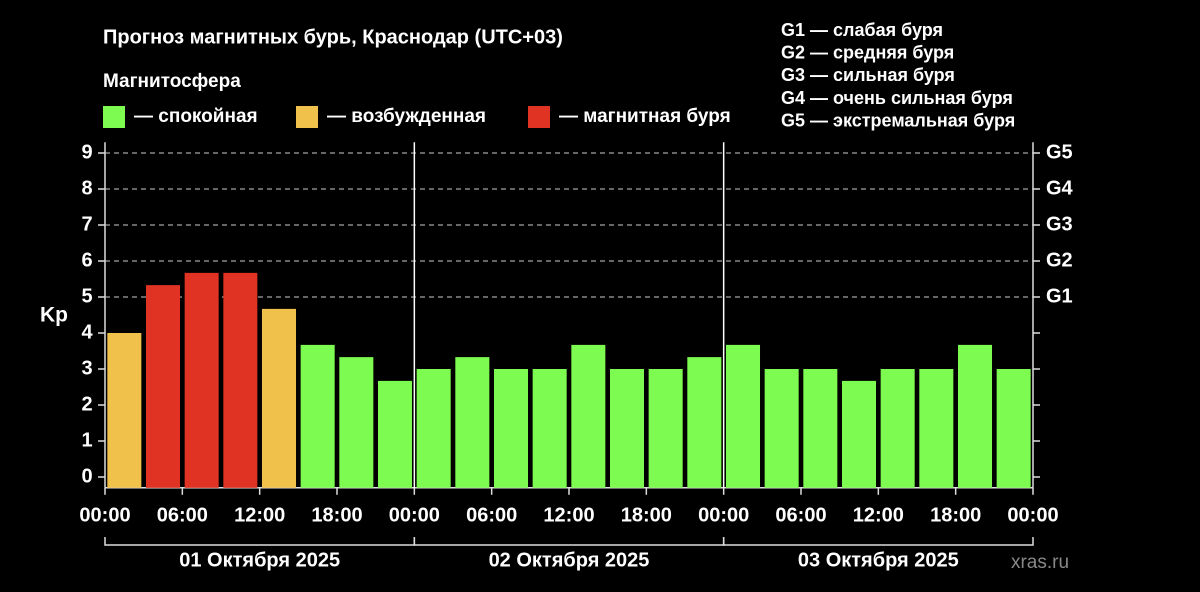 The image size is (1200, 592). What do you see at coordinates (86, 224) in the screenshot?
I see `y-tick-label: 7` at bounding box center [86, 224].